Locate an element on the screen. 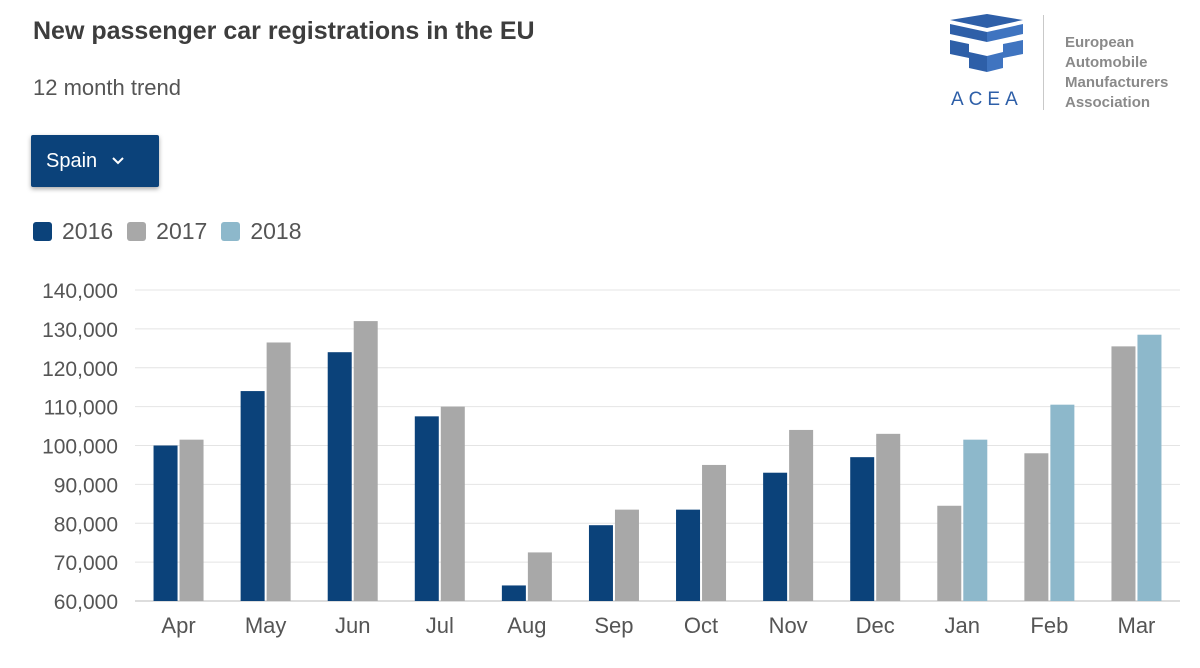 This screenshot has height=668, width=1200. country-select-dropdown: Spain is located at coordinates (95, 161).